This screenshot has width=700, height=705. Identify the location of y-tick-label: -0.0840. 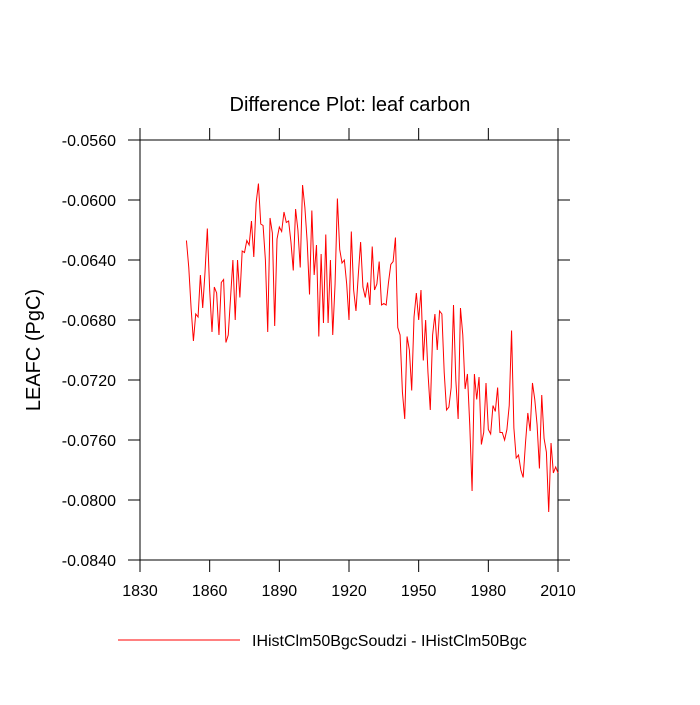
(89, 561).